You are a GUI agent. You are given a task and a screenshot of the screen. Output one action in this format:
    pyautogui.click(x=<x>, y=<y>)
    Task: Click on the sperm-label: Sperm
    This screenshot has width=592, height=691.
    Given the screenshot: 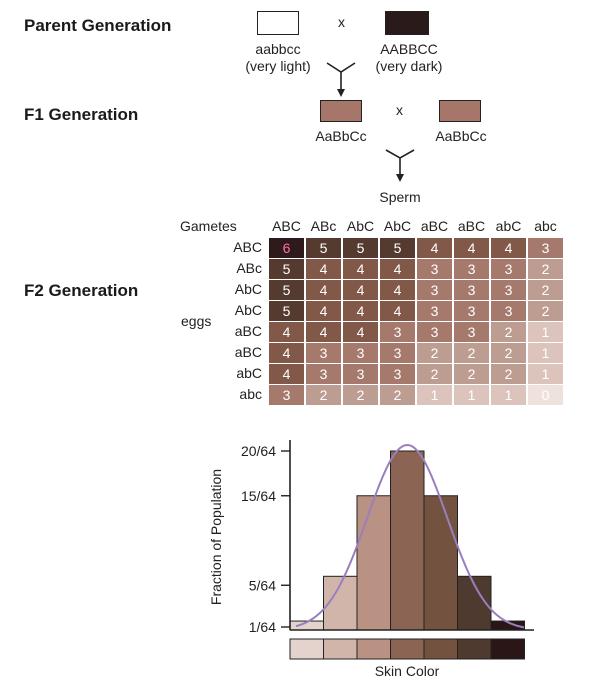 What is the action you would take?
    pyautogui.click(x=400, y=197)
    